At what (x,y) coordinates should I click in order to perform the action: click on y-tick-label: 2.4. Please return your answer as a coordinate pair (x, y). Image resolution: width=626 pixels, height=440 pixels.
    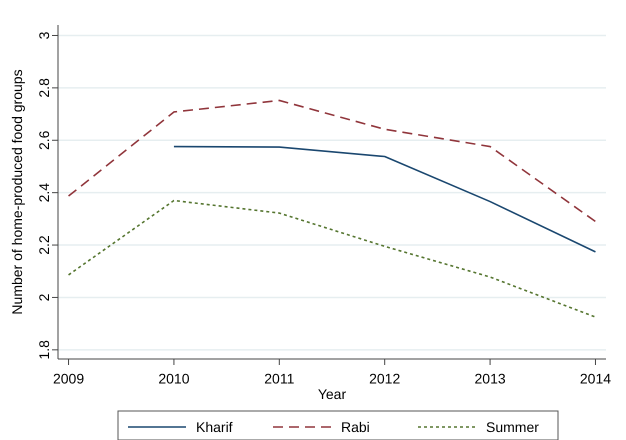
    Looking at the image, I should click on (44, 192).